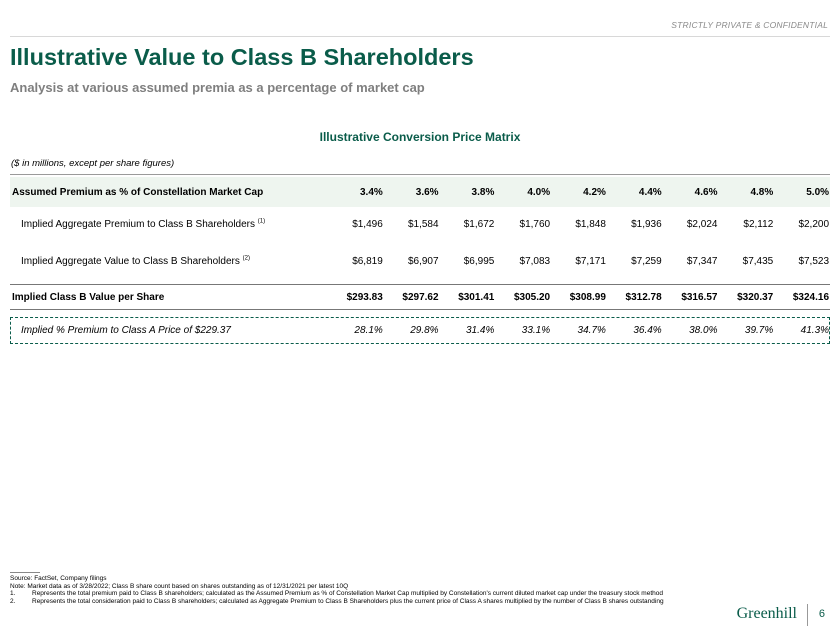 This screenshot has height=630, width=840. What do you see at coordinates (423, 224) in the screenshot?
I see `table-cell: $1,584` at bounding box center [423, 224].